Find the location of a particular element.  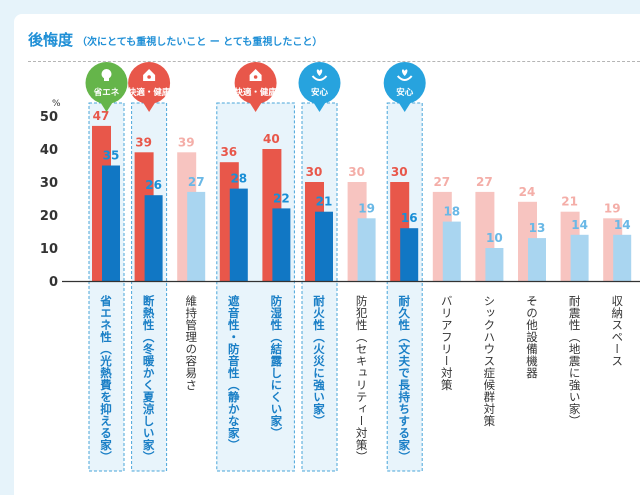

data-label-series1: 24 is located at coordinates (527, 192).